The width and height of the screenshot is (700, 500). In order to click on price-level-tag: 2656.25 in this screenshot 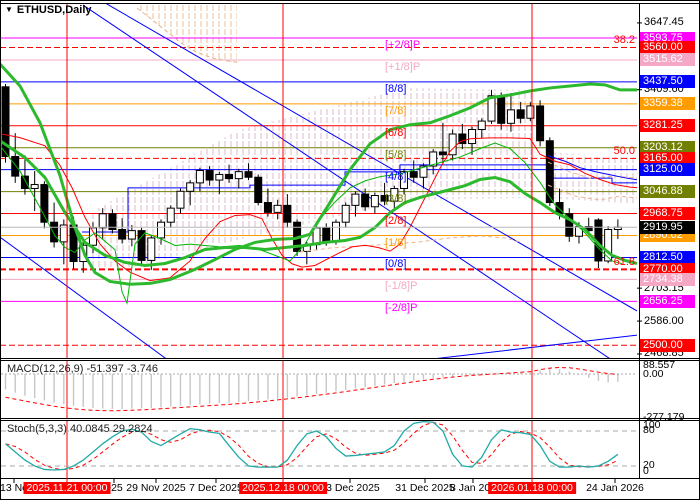, I will do `click(667, 301)`.